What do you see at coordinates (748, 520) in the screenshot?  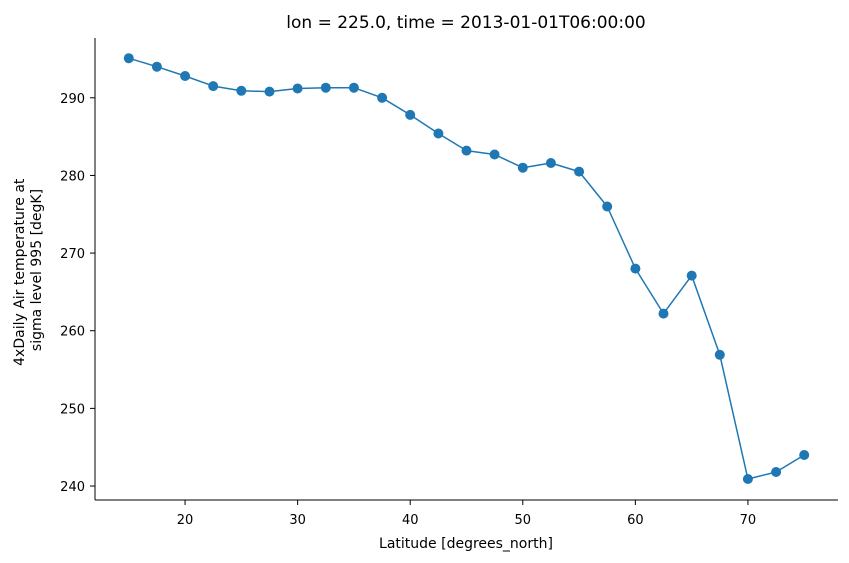 I see `x-tick-label: 70` at bounding box center [748, 520].